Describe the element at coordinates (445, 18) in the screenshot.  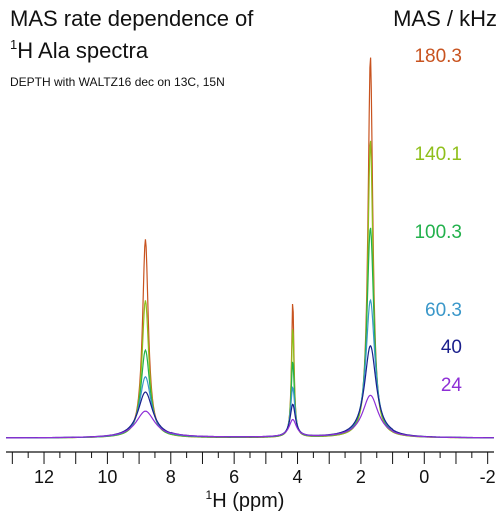
I see `legend-title: MAS / kHz` at that location.